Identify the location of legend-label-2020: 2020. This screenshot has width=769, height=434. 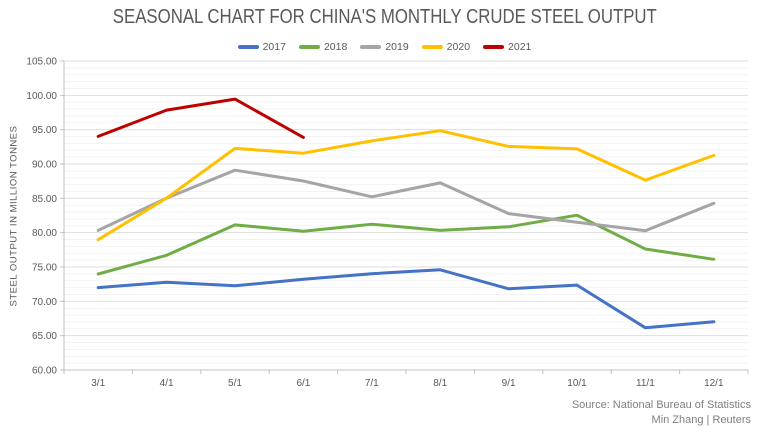
(458, 47).